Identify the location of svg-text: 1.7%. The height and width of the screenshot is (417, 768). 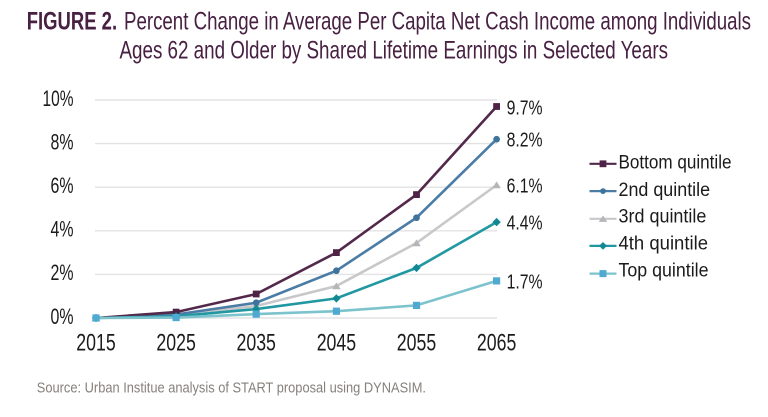
(525, 282).